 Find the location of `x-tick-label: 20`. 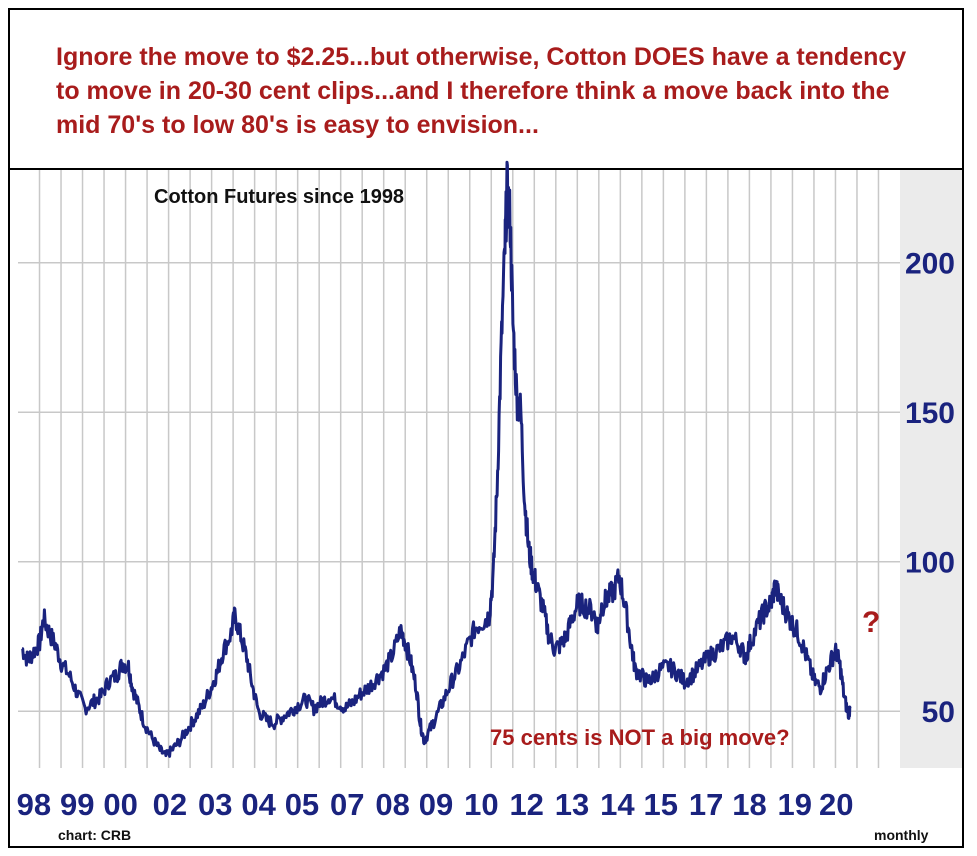

x-tick-label: 20 is located at coordinates (836, 804).